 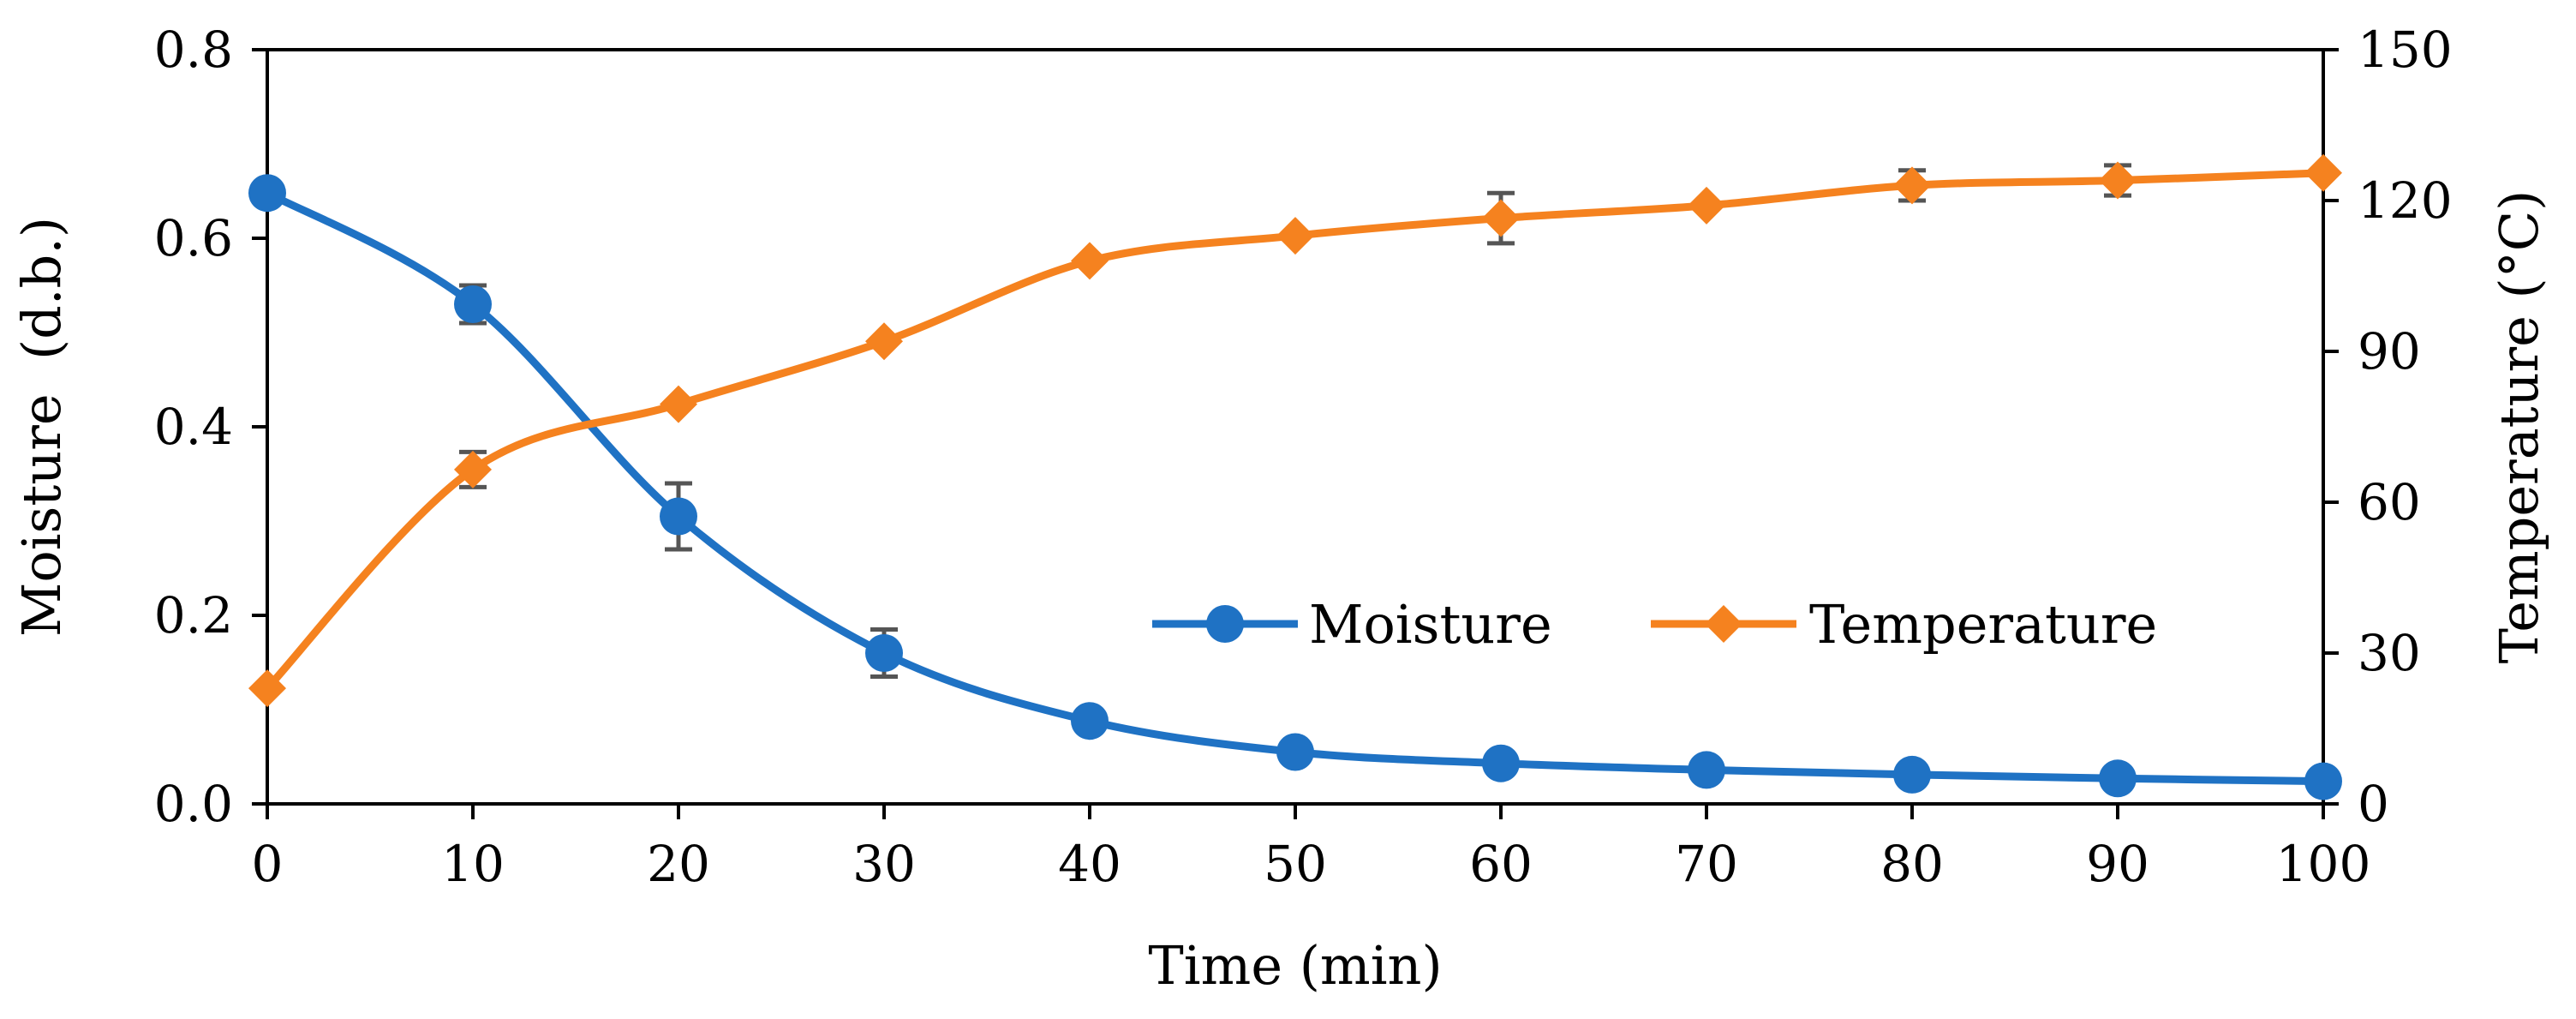 What do you see at coordinates (193, 427) in the screenshot?
I see `y-left-tick-label: 0.4` at bounding box center [193, 427].